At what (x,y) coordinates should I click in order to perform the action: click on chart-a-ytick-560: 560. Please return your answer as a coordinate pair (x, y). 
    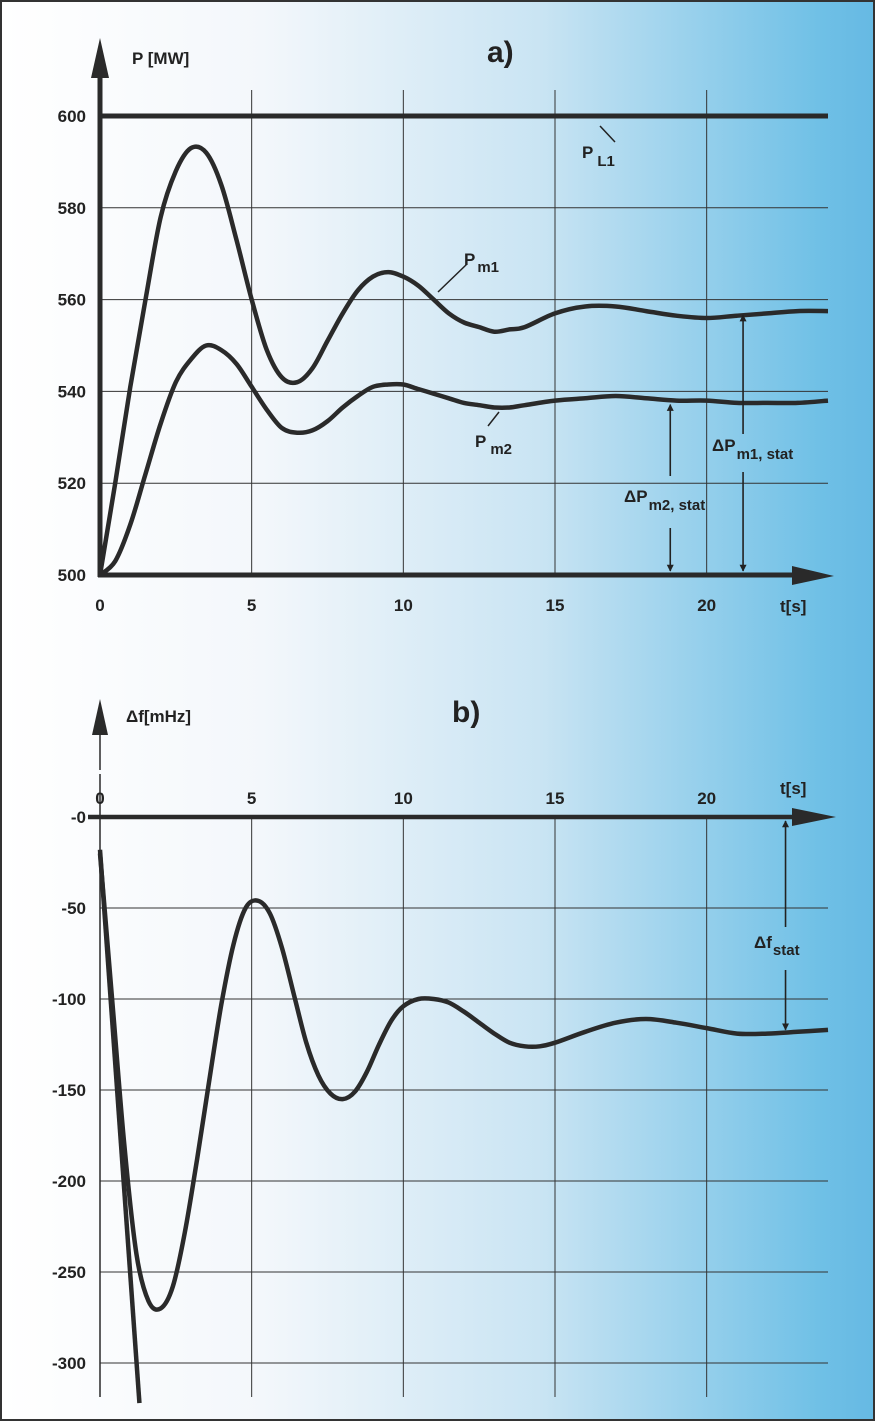
    Looking at the image, I should click on (72, 300).